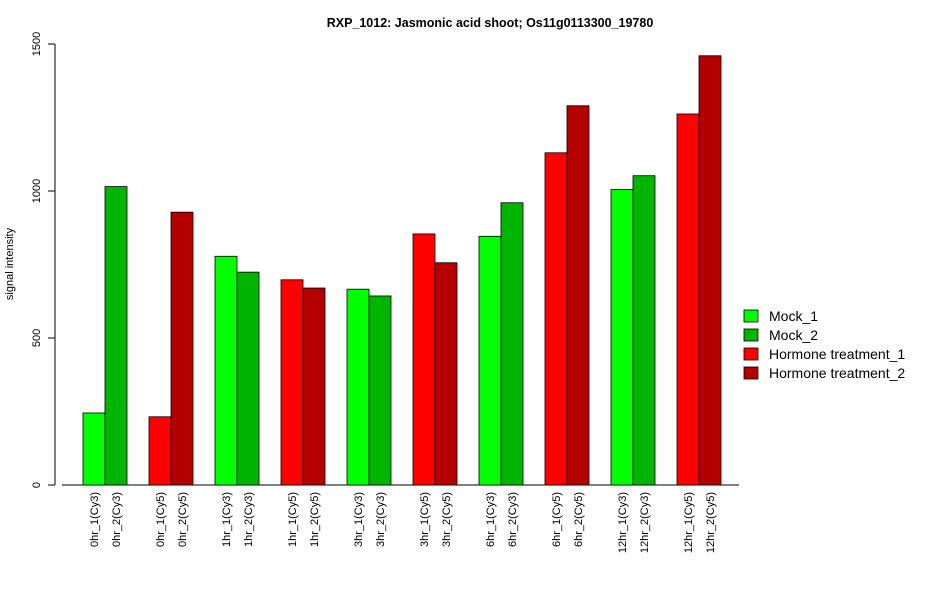 This screenshot has height=600, width=950. What do you see at coordinates (711, 522) in the screenshot?
I see `x-tick-label: 12hr_2(Cy5)` at bounding box center [711, 522].